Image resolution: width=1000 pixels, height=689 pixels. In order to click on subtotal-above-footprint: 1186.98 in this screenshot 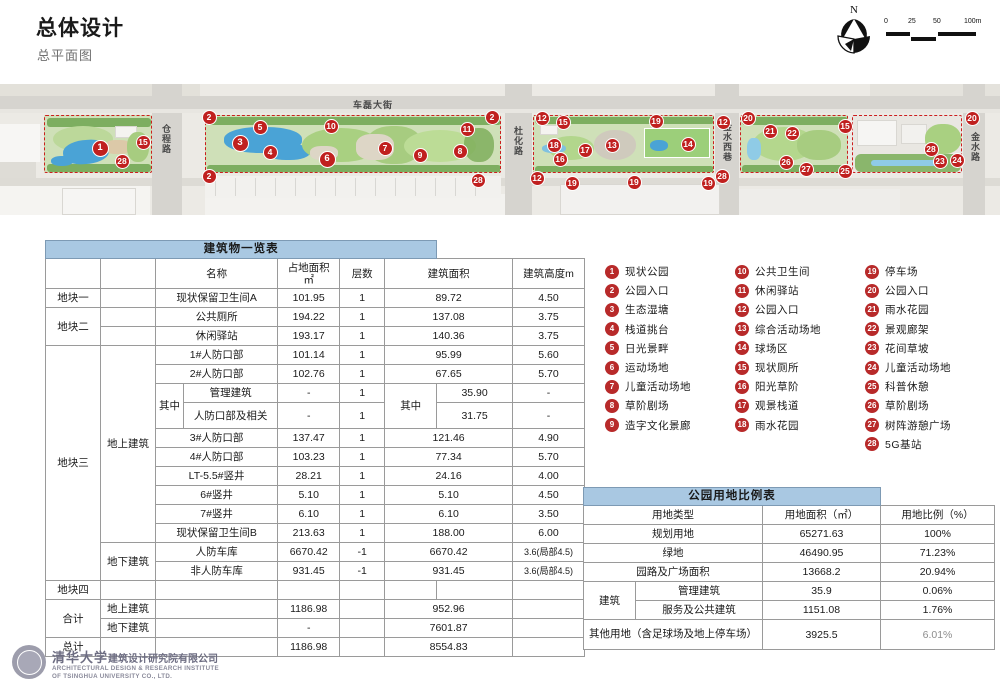, I will do `click(309, 609)`.